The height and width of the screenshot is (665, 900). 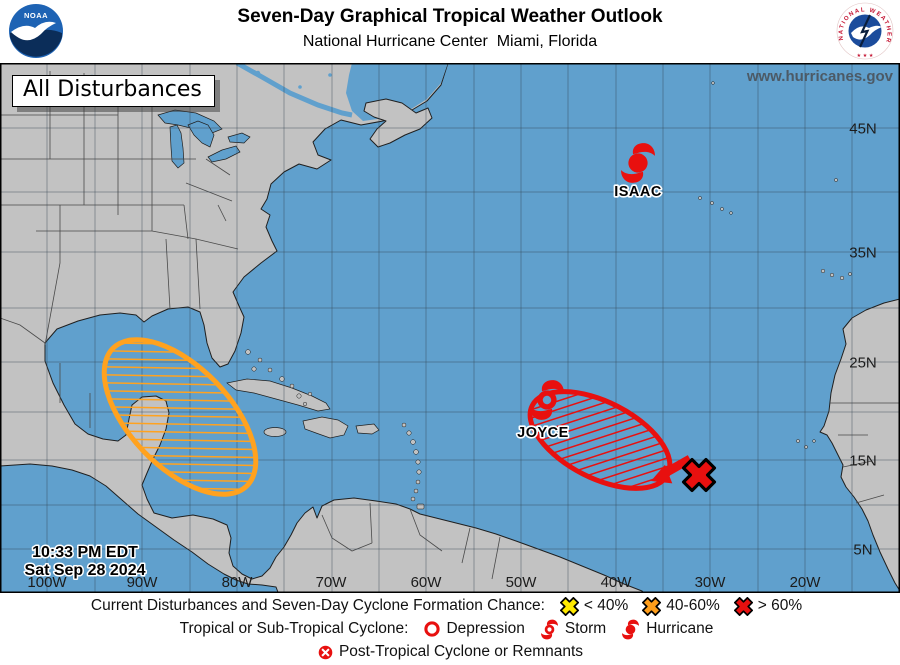 What do you see at coordinates (631, 629) in the screenshot?
I see `hurricane-icon` at bounding box center [631, 629].